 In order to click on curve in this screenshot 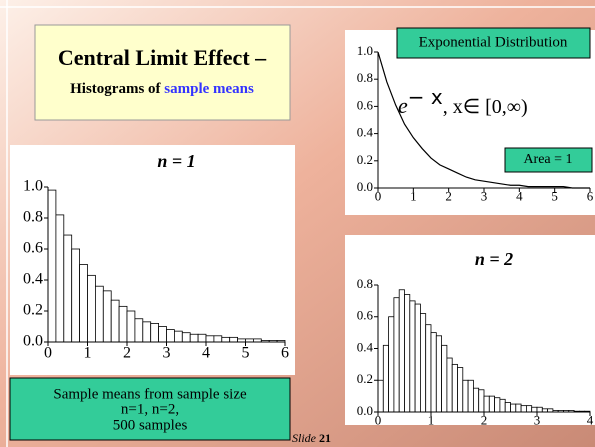, I will do `click(483, 120)`.